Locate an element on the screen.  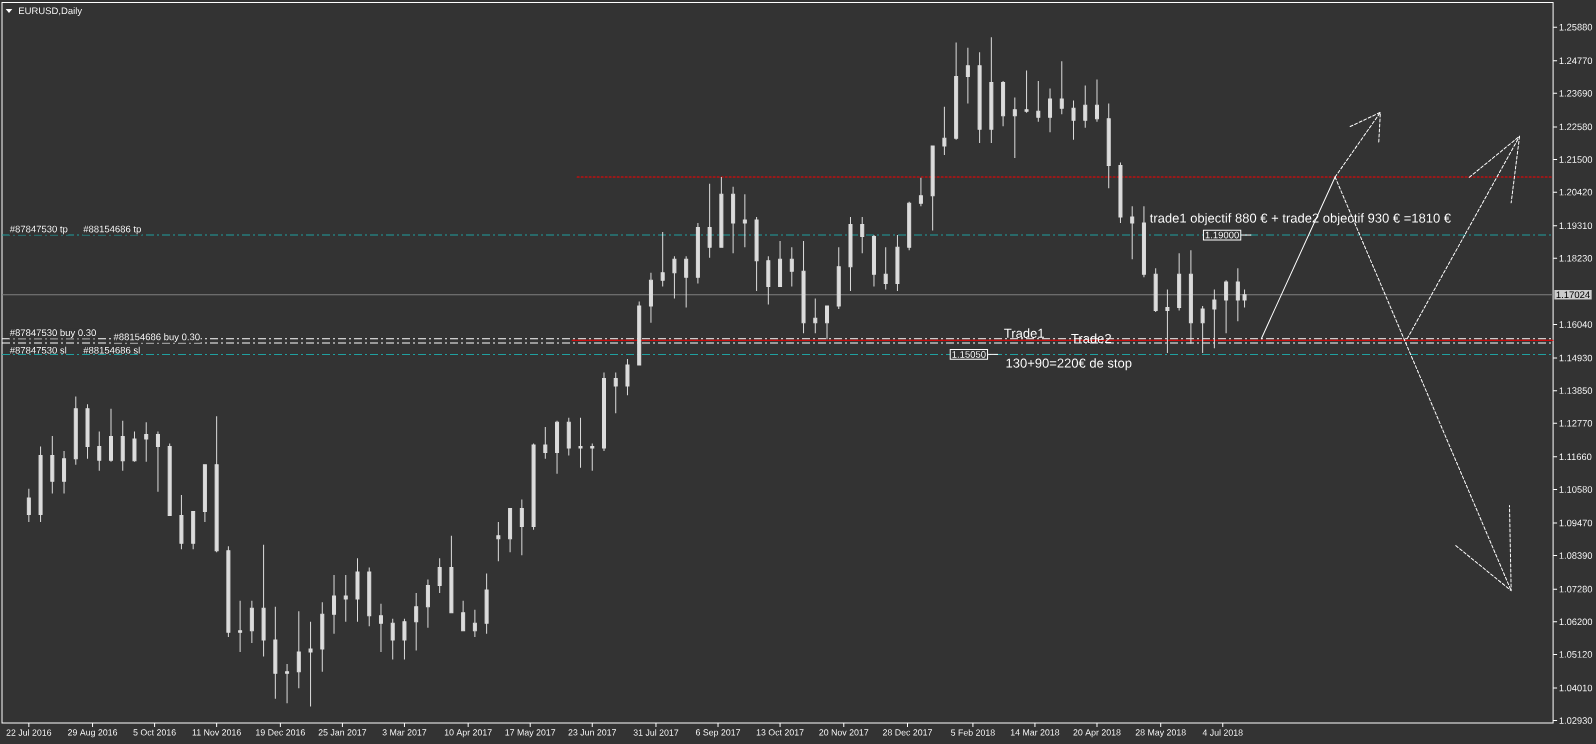
x-tick-label: 10 Apr 2017 is located at coordinates (468, 733).